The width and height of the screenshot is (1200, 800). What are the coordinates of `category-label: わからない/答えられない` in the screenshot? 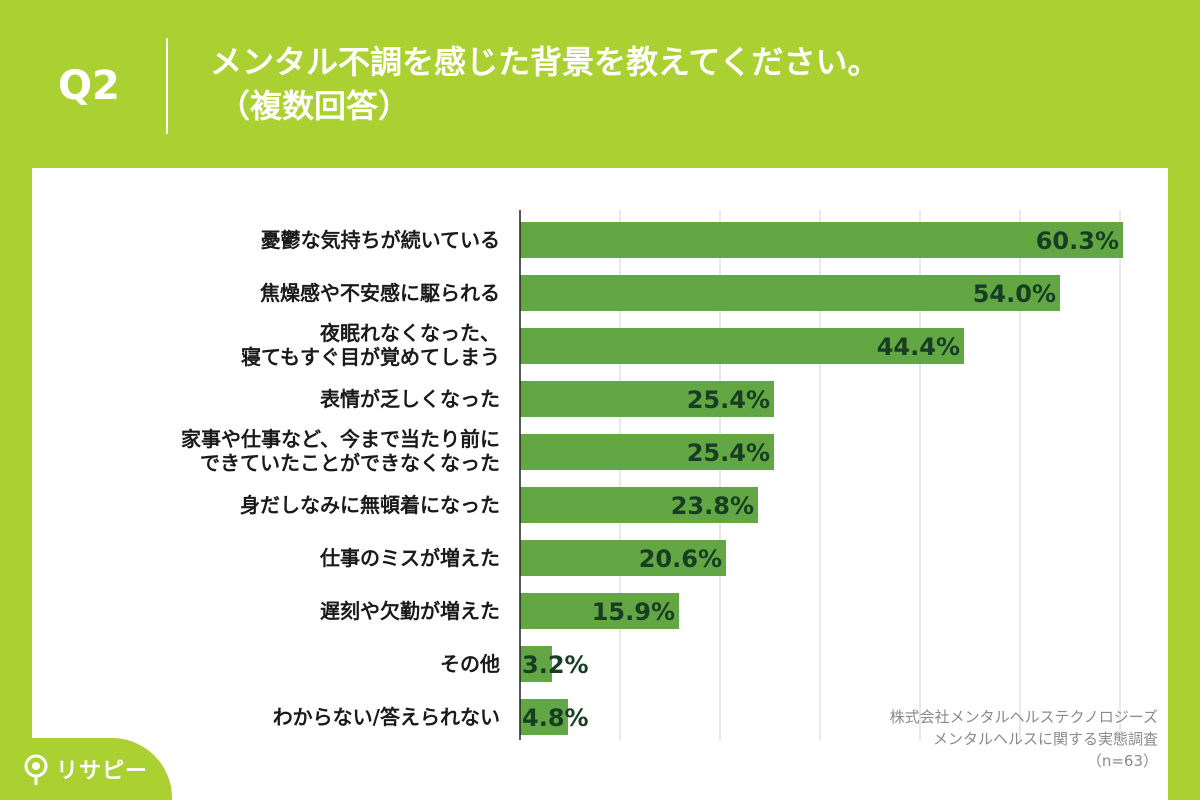 It's located at (386, 717).